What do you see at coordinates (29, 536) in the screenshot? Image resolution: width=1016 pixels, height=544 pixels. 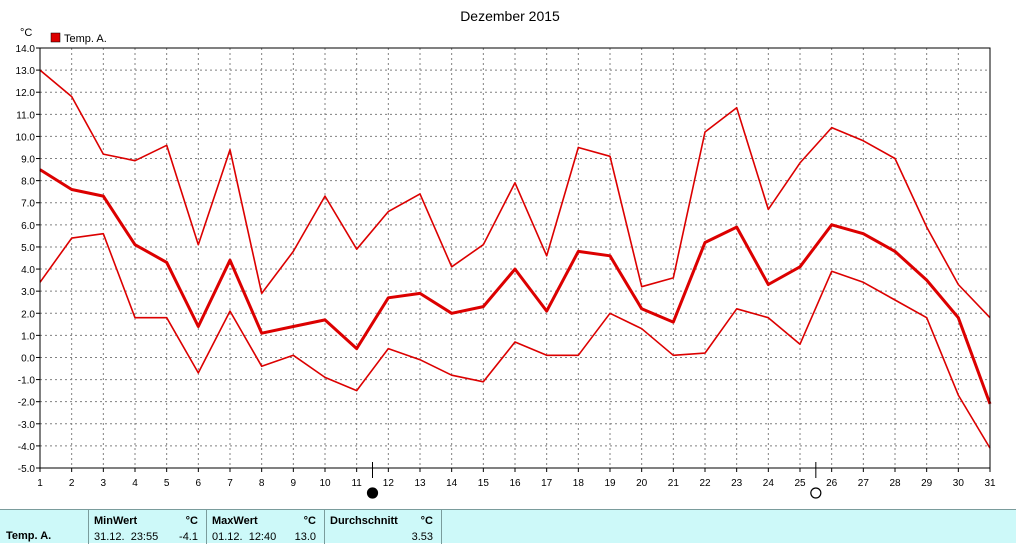 I see `stats-row-label: Temp. A.` at bounding box center [29, 536].